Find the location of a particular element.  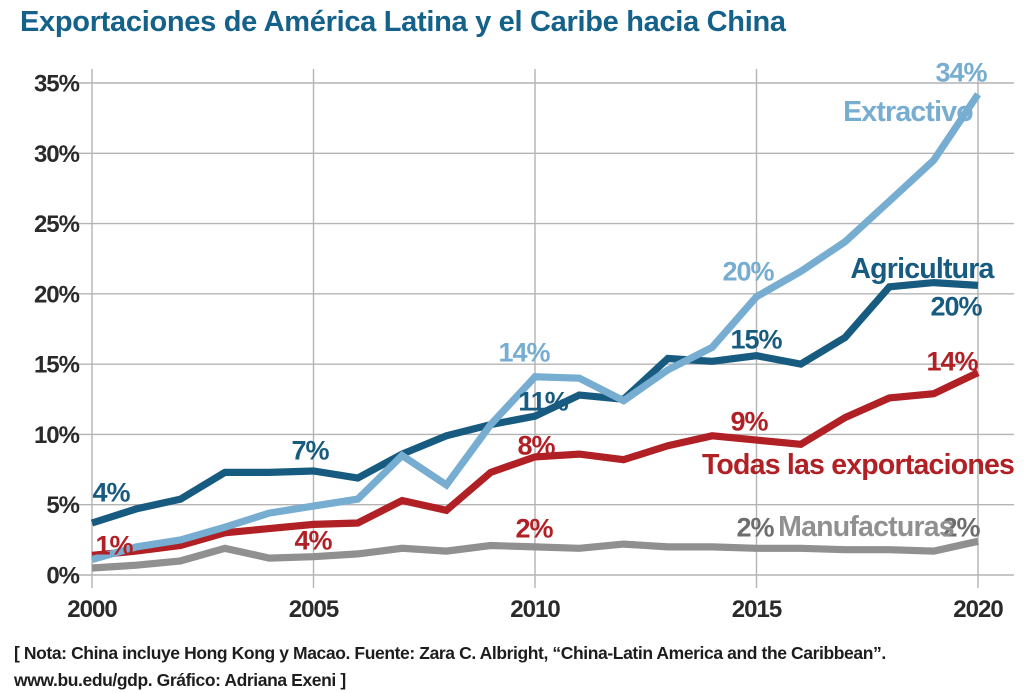

data-point-label: 7% is located at coordinates (310, 451).